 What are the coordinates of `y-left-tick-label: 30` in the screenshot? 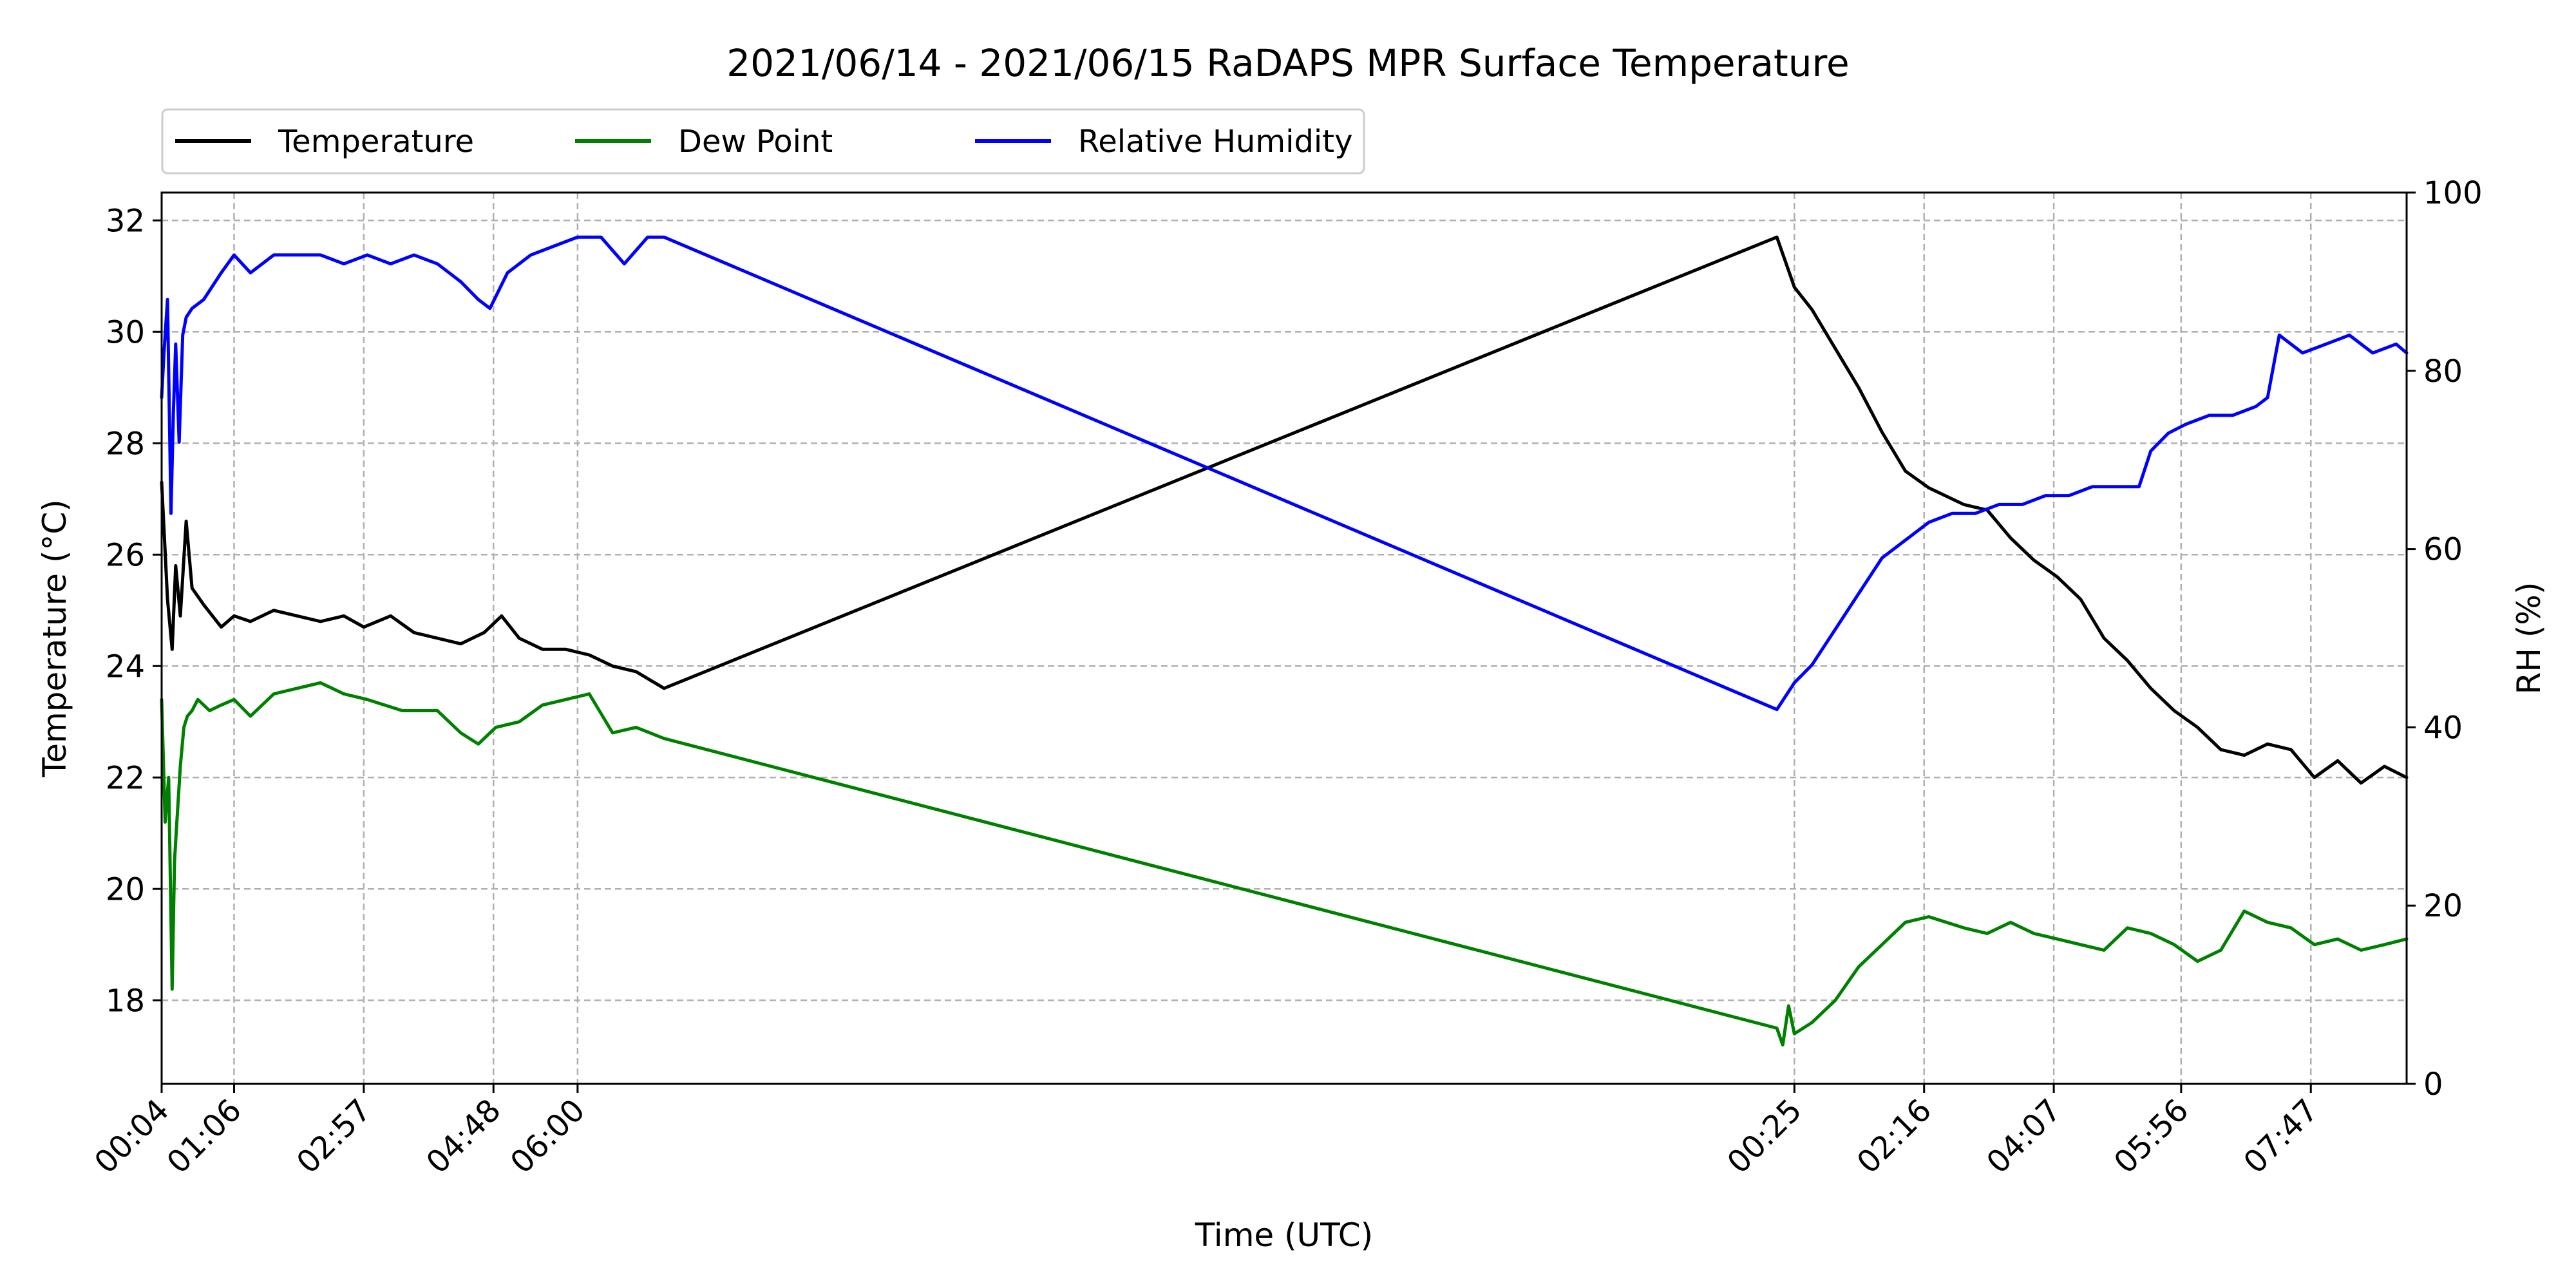 It's located at (125, 332).